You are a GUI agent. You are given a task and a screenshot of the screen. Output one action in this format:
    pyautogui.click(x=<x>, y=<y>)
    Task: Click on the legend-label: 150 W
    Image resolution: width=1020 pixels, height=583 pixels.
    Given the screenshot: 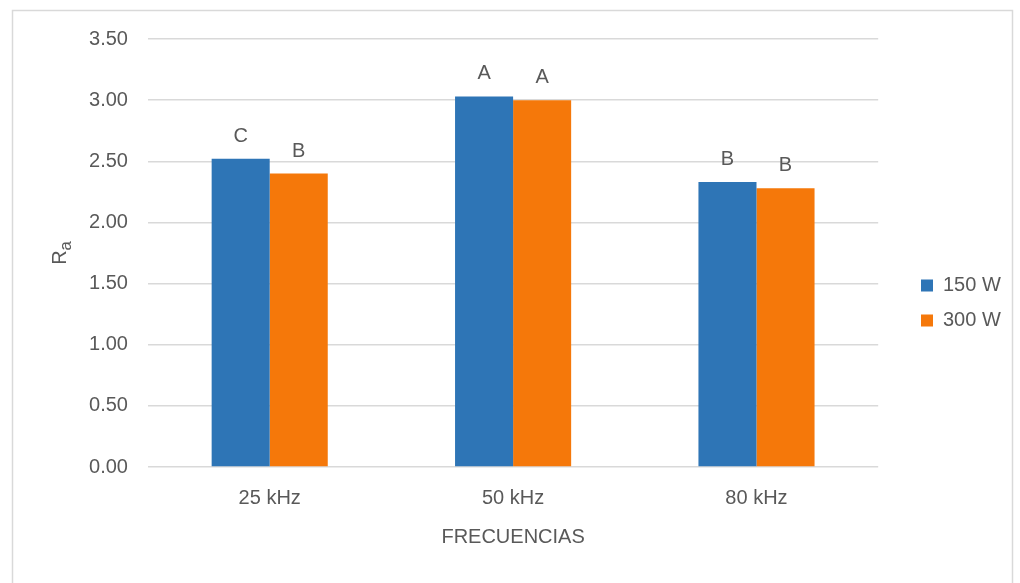 What is the action you would take?
    pyautogui.click(x=972, y=284)
    